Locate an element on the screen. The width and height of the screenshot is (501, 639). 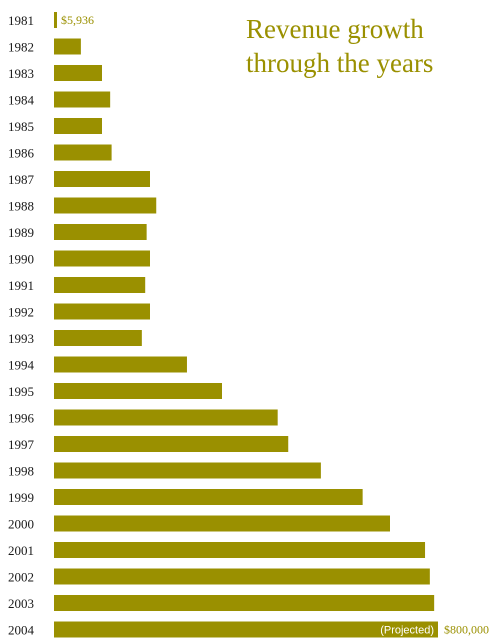
title-line-2: through the years is located at coordinates (340, 63).